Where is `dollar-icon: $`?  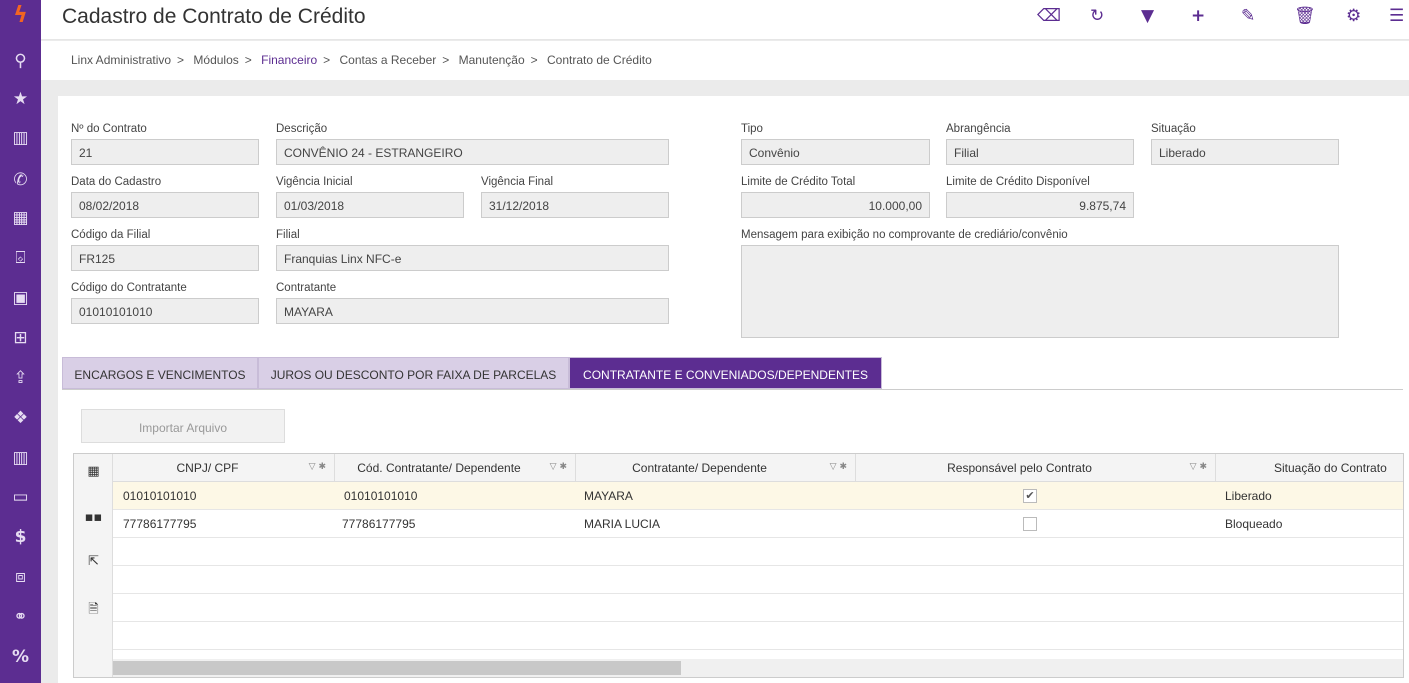
dollar-icon: $ is located at coordinates (20, 537).